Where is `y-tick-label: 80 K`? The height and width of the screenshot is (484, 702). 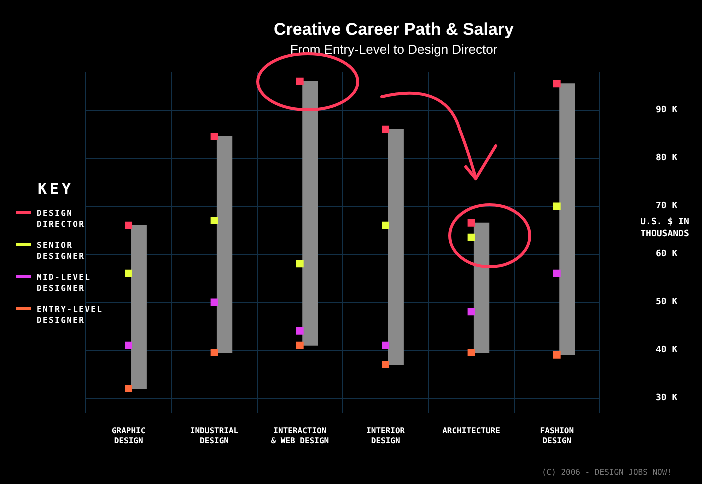
y-tick-label: 80 K is located at coordinates (667, 159).